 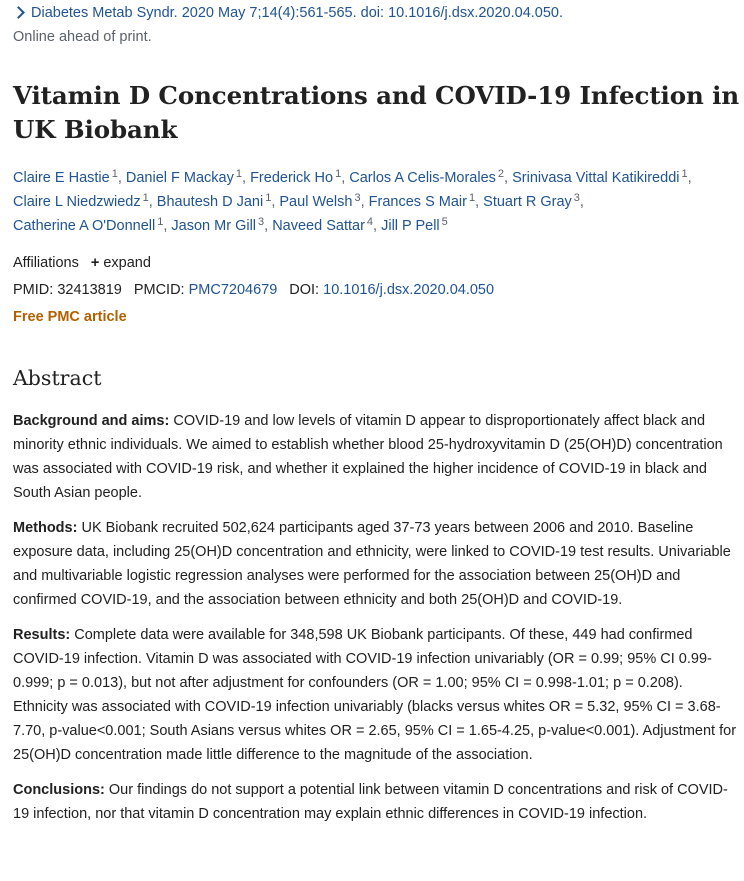 What do you see at coordinates (377, 263) in the screenshot?
I see `affiliations-row: Affiliations + expand` at bounding box center [377, 263].